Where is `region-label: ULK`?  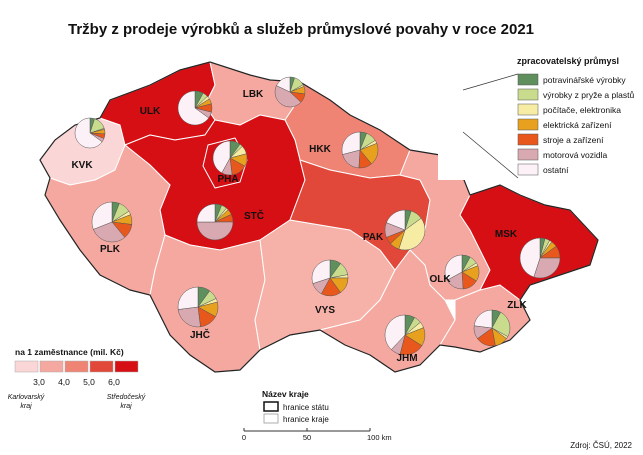 region-label: ULK is located at coordinates (150, 111).